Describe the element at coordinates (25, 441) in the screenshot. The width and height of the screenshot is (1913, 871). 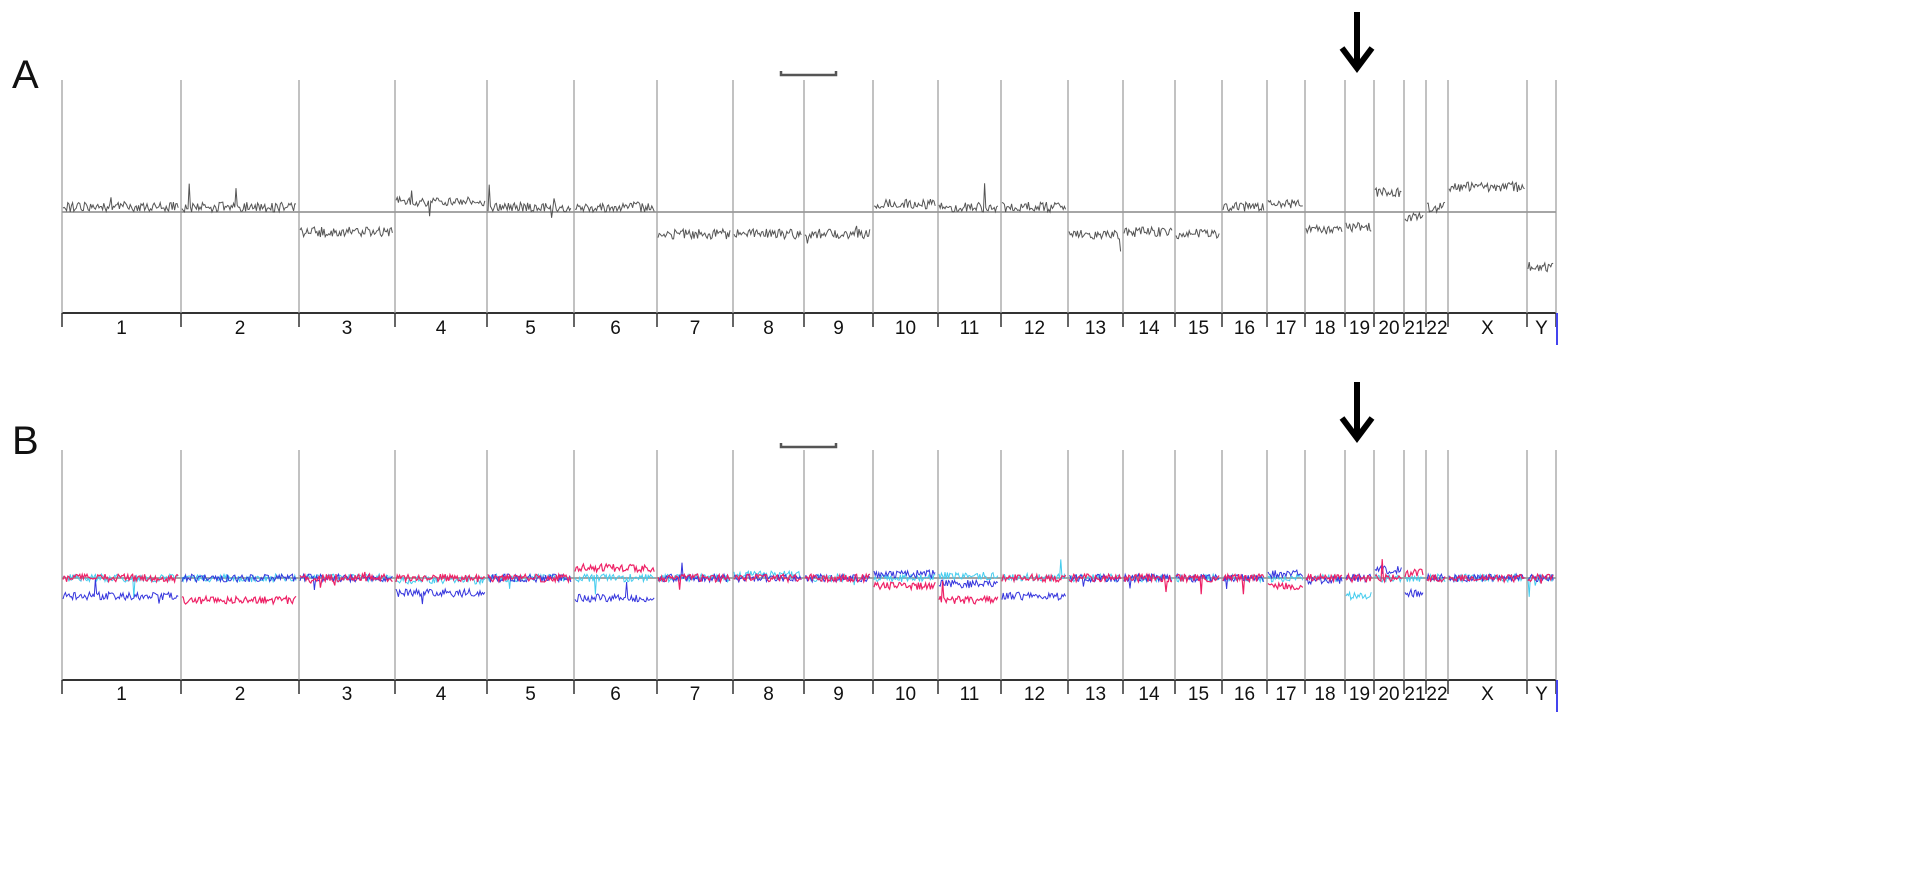
I see `panel-label: B` at that location.